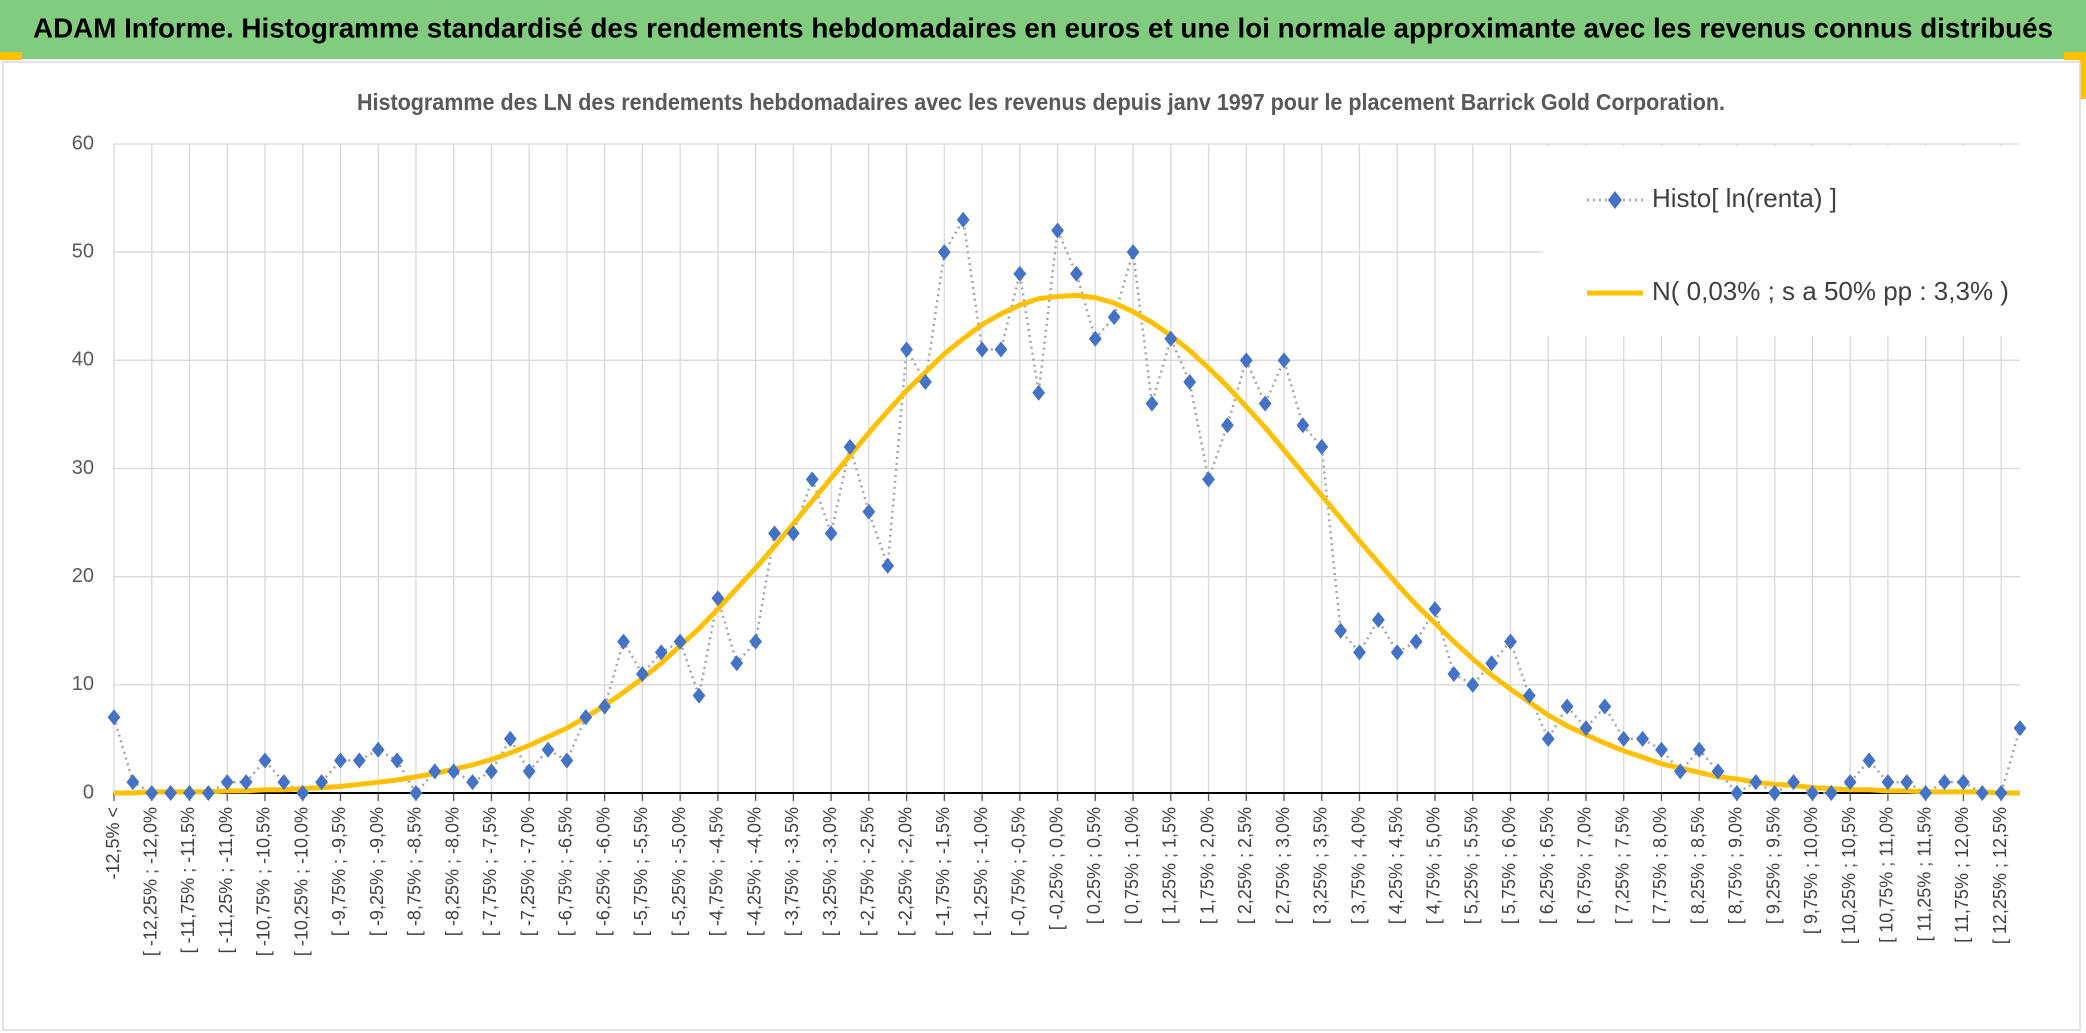  Describe the element at coordinates (83, 468) in the screenshot. I see `y-tick-label: 30` at that location.